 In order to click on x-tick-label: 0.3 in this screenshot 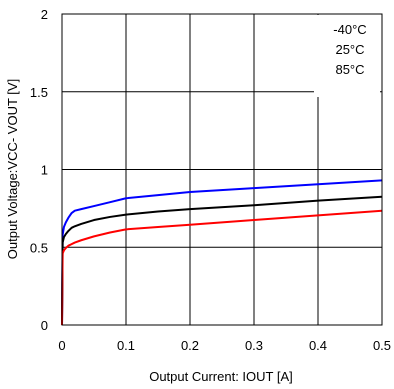, I will do `click(254, 345)`.